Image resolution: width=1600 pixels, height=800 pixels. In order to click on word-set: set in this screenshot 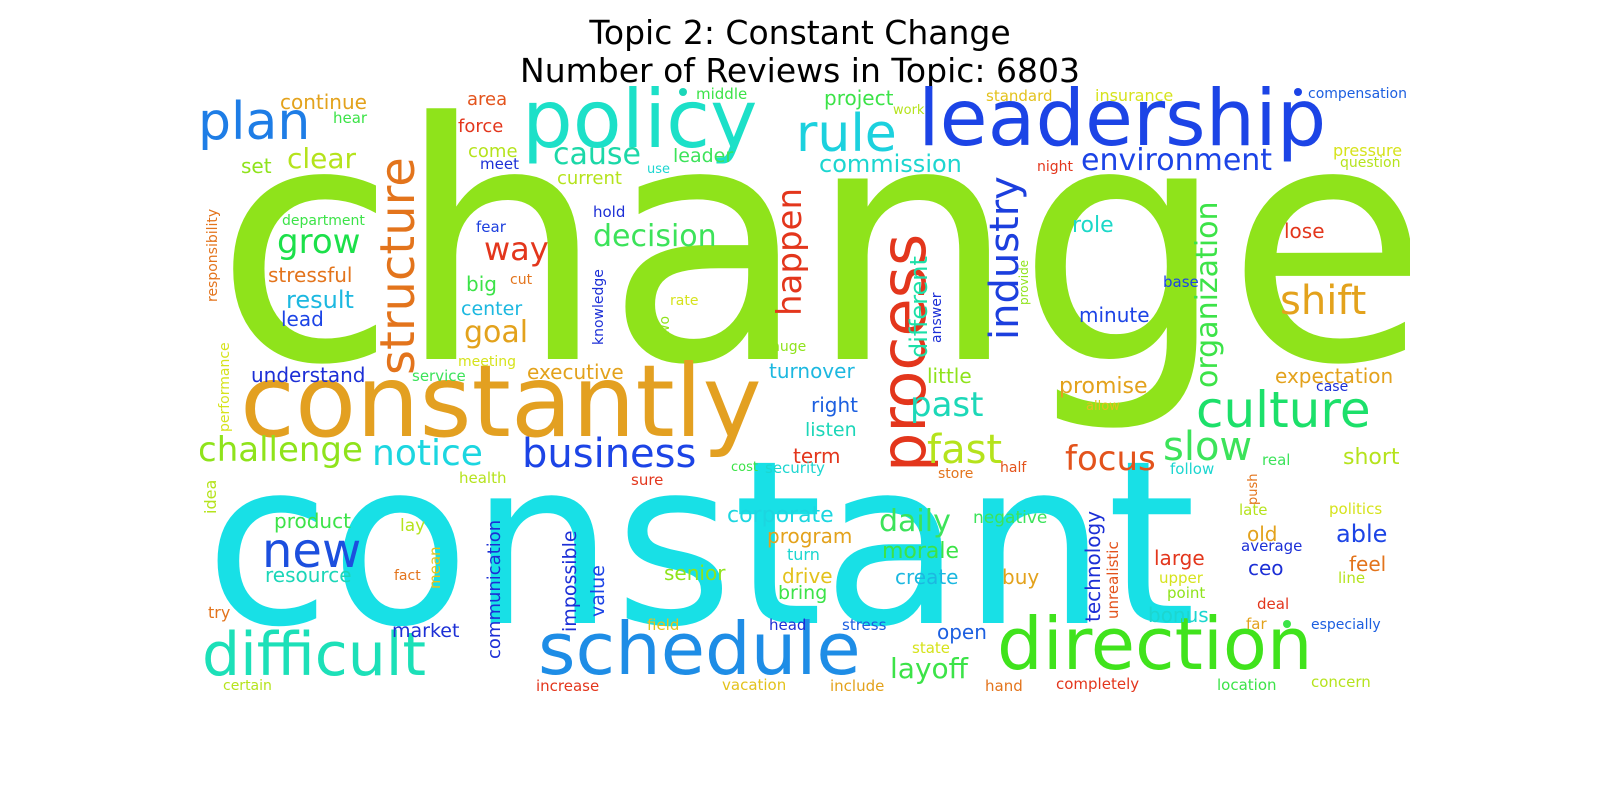, I will do `click(256, 166)`.